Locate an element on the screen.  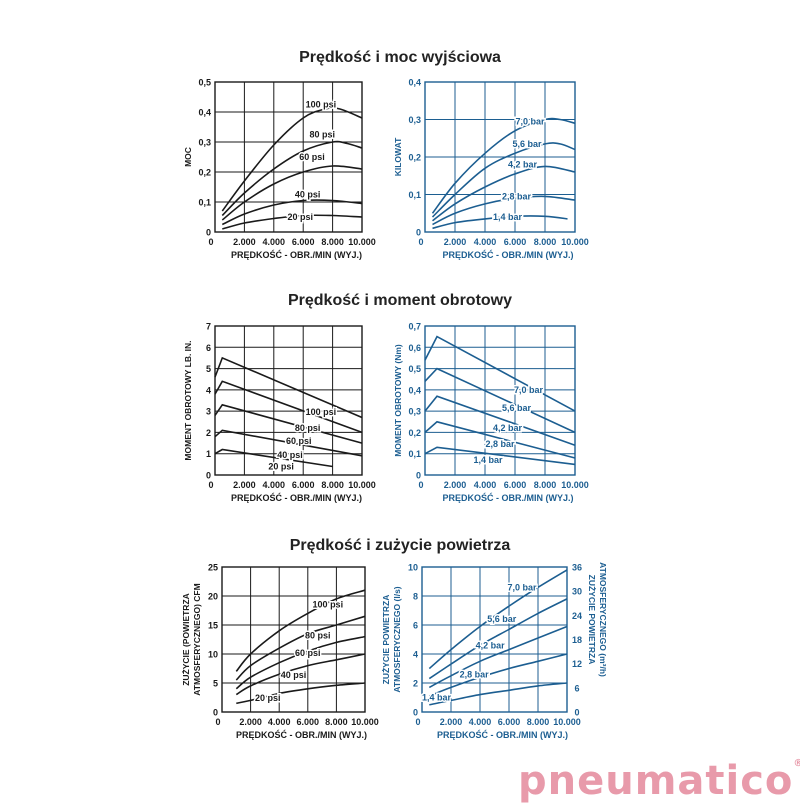
chart5-xtick-label: 2.000 is located at coordinates (250, 722).